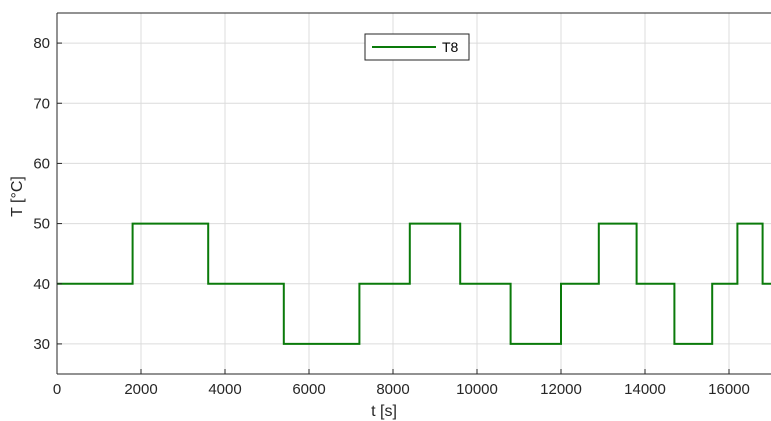  What do you see at coordinates (140, 389) in the screenshot?
I see `x-tick-label: 2000` at bounding box center [140, 389].